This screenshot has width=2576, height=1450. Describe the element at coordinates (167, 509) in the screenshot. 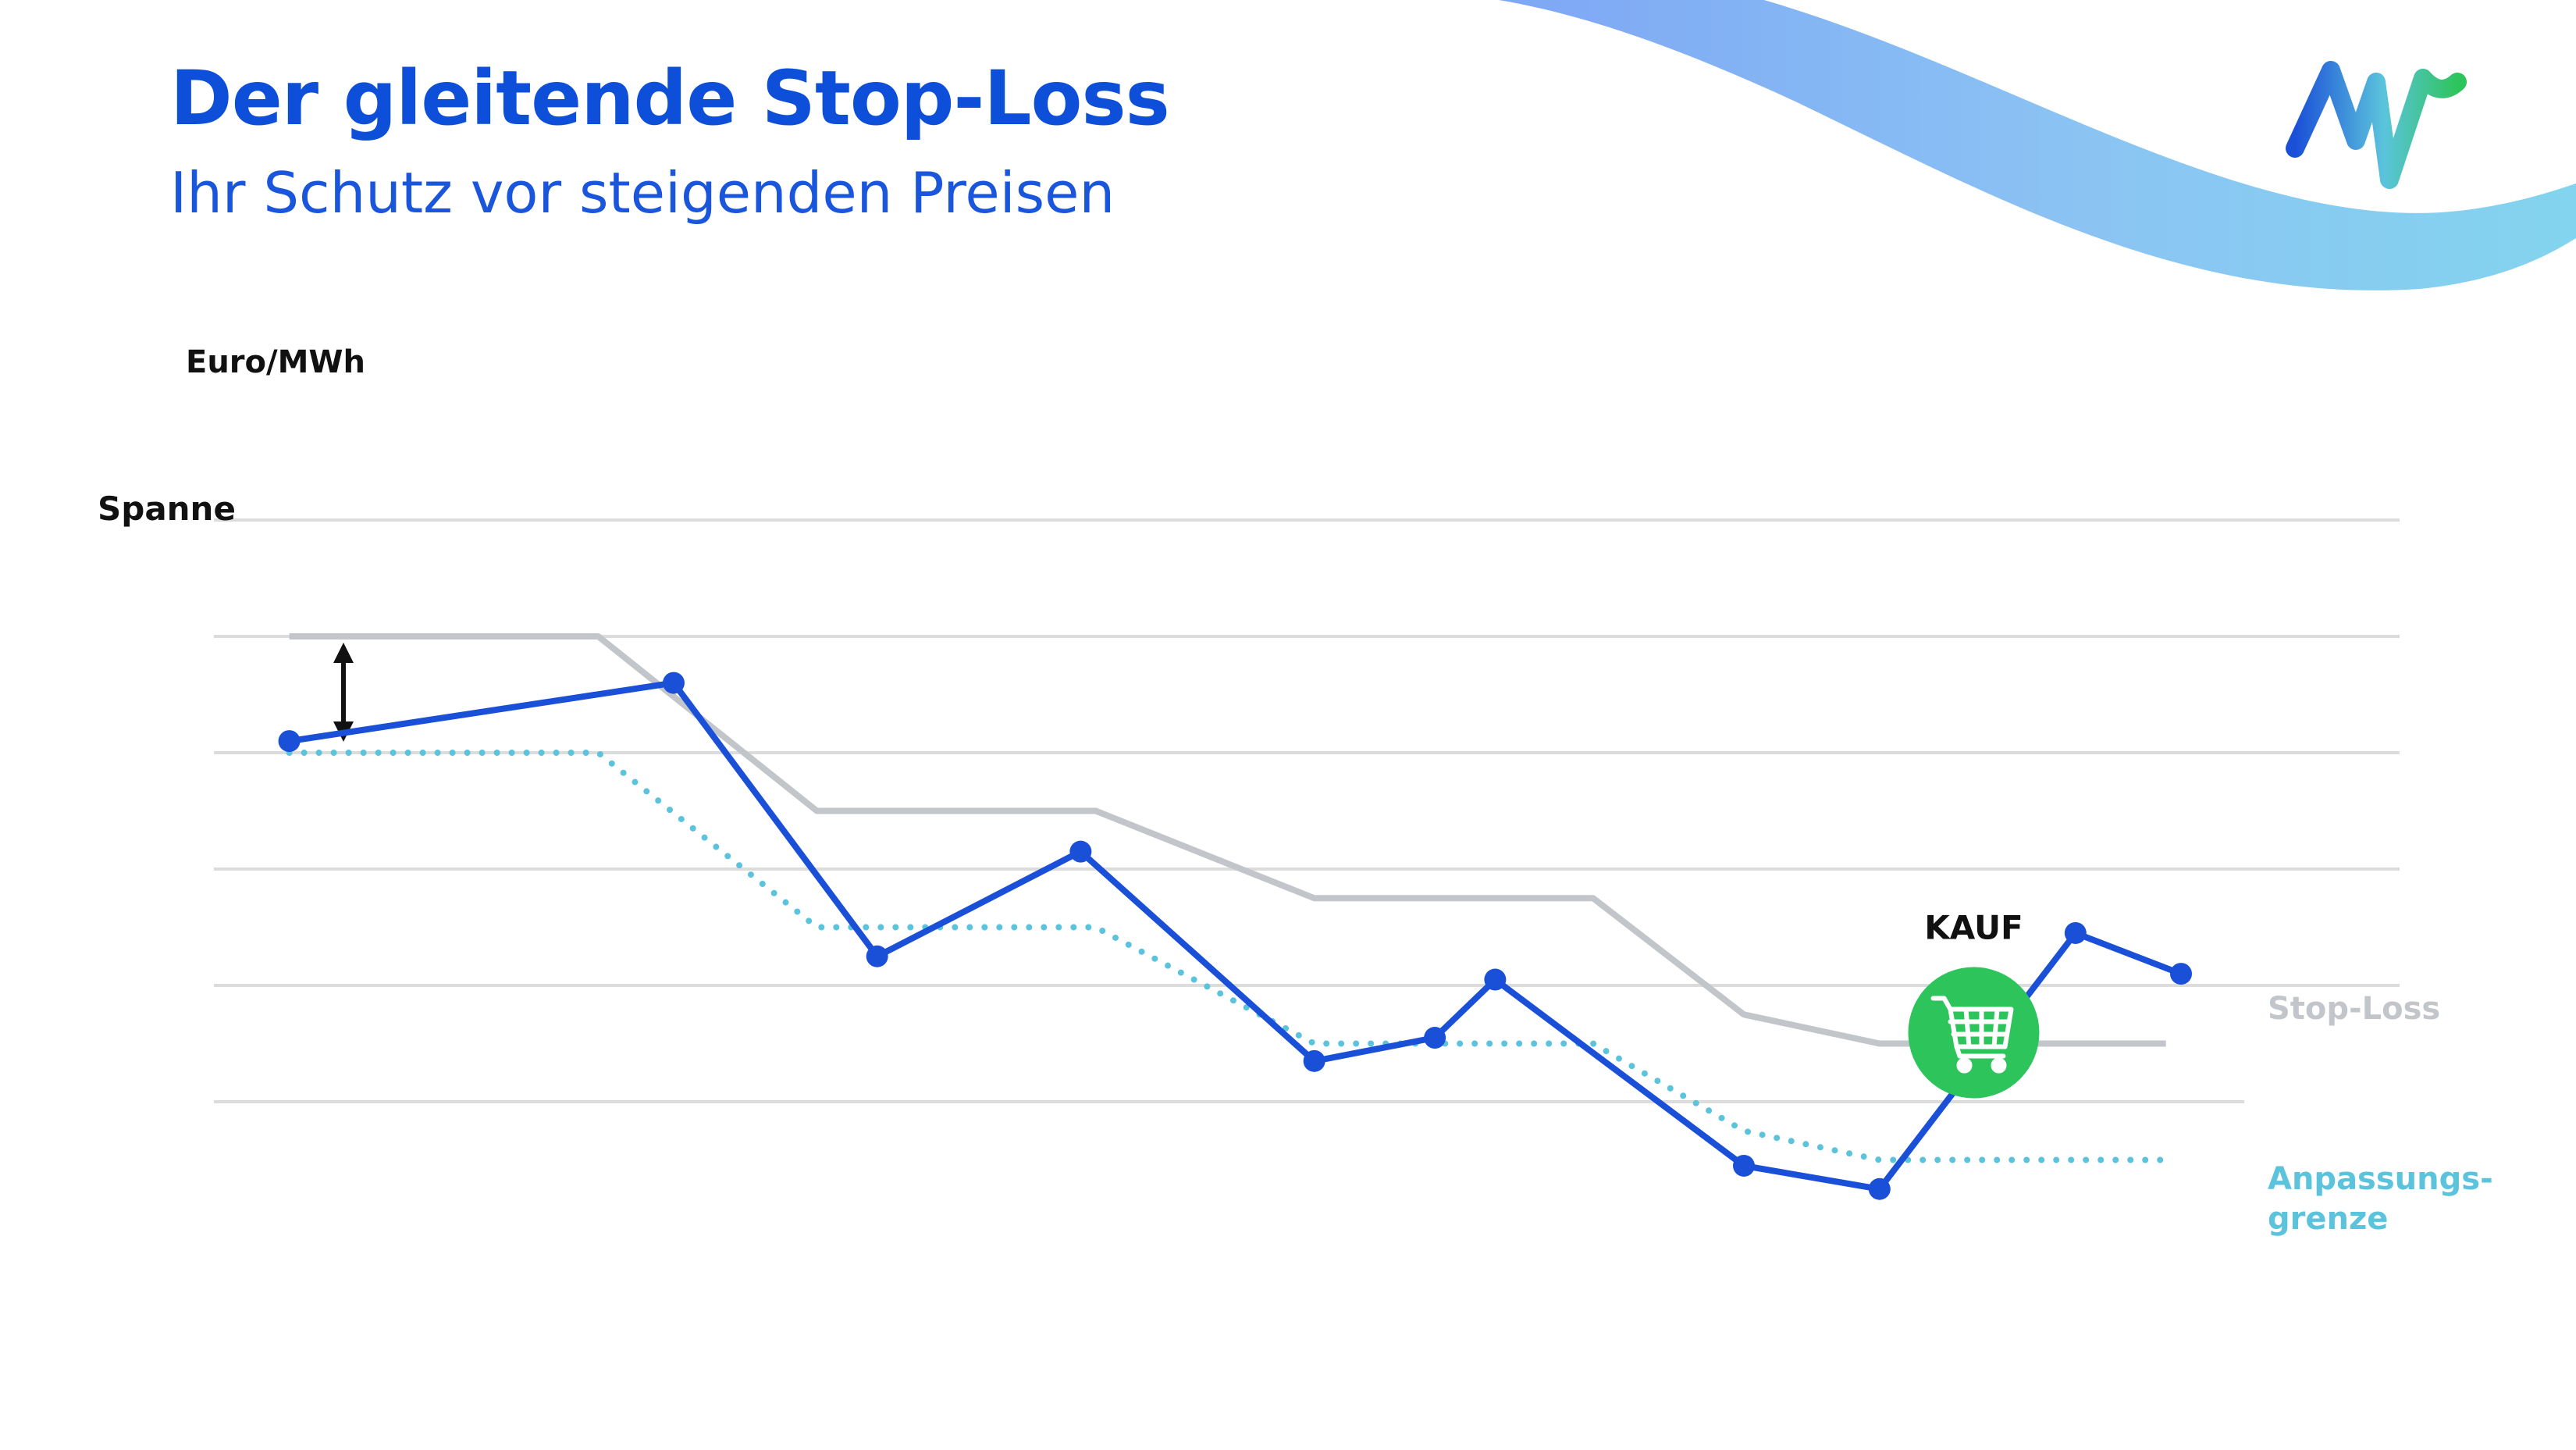

I see `span-label: Spanne` at that location.